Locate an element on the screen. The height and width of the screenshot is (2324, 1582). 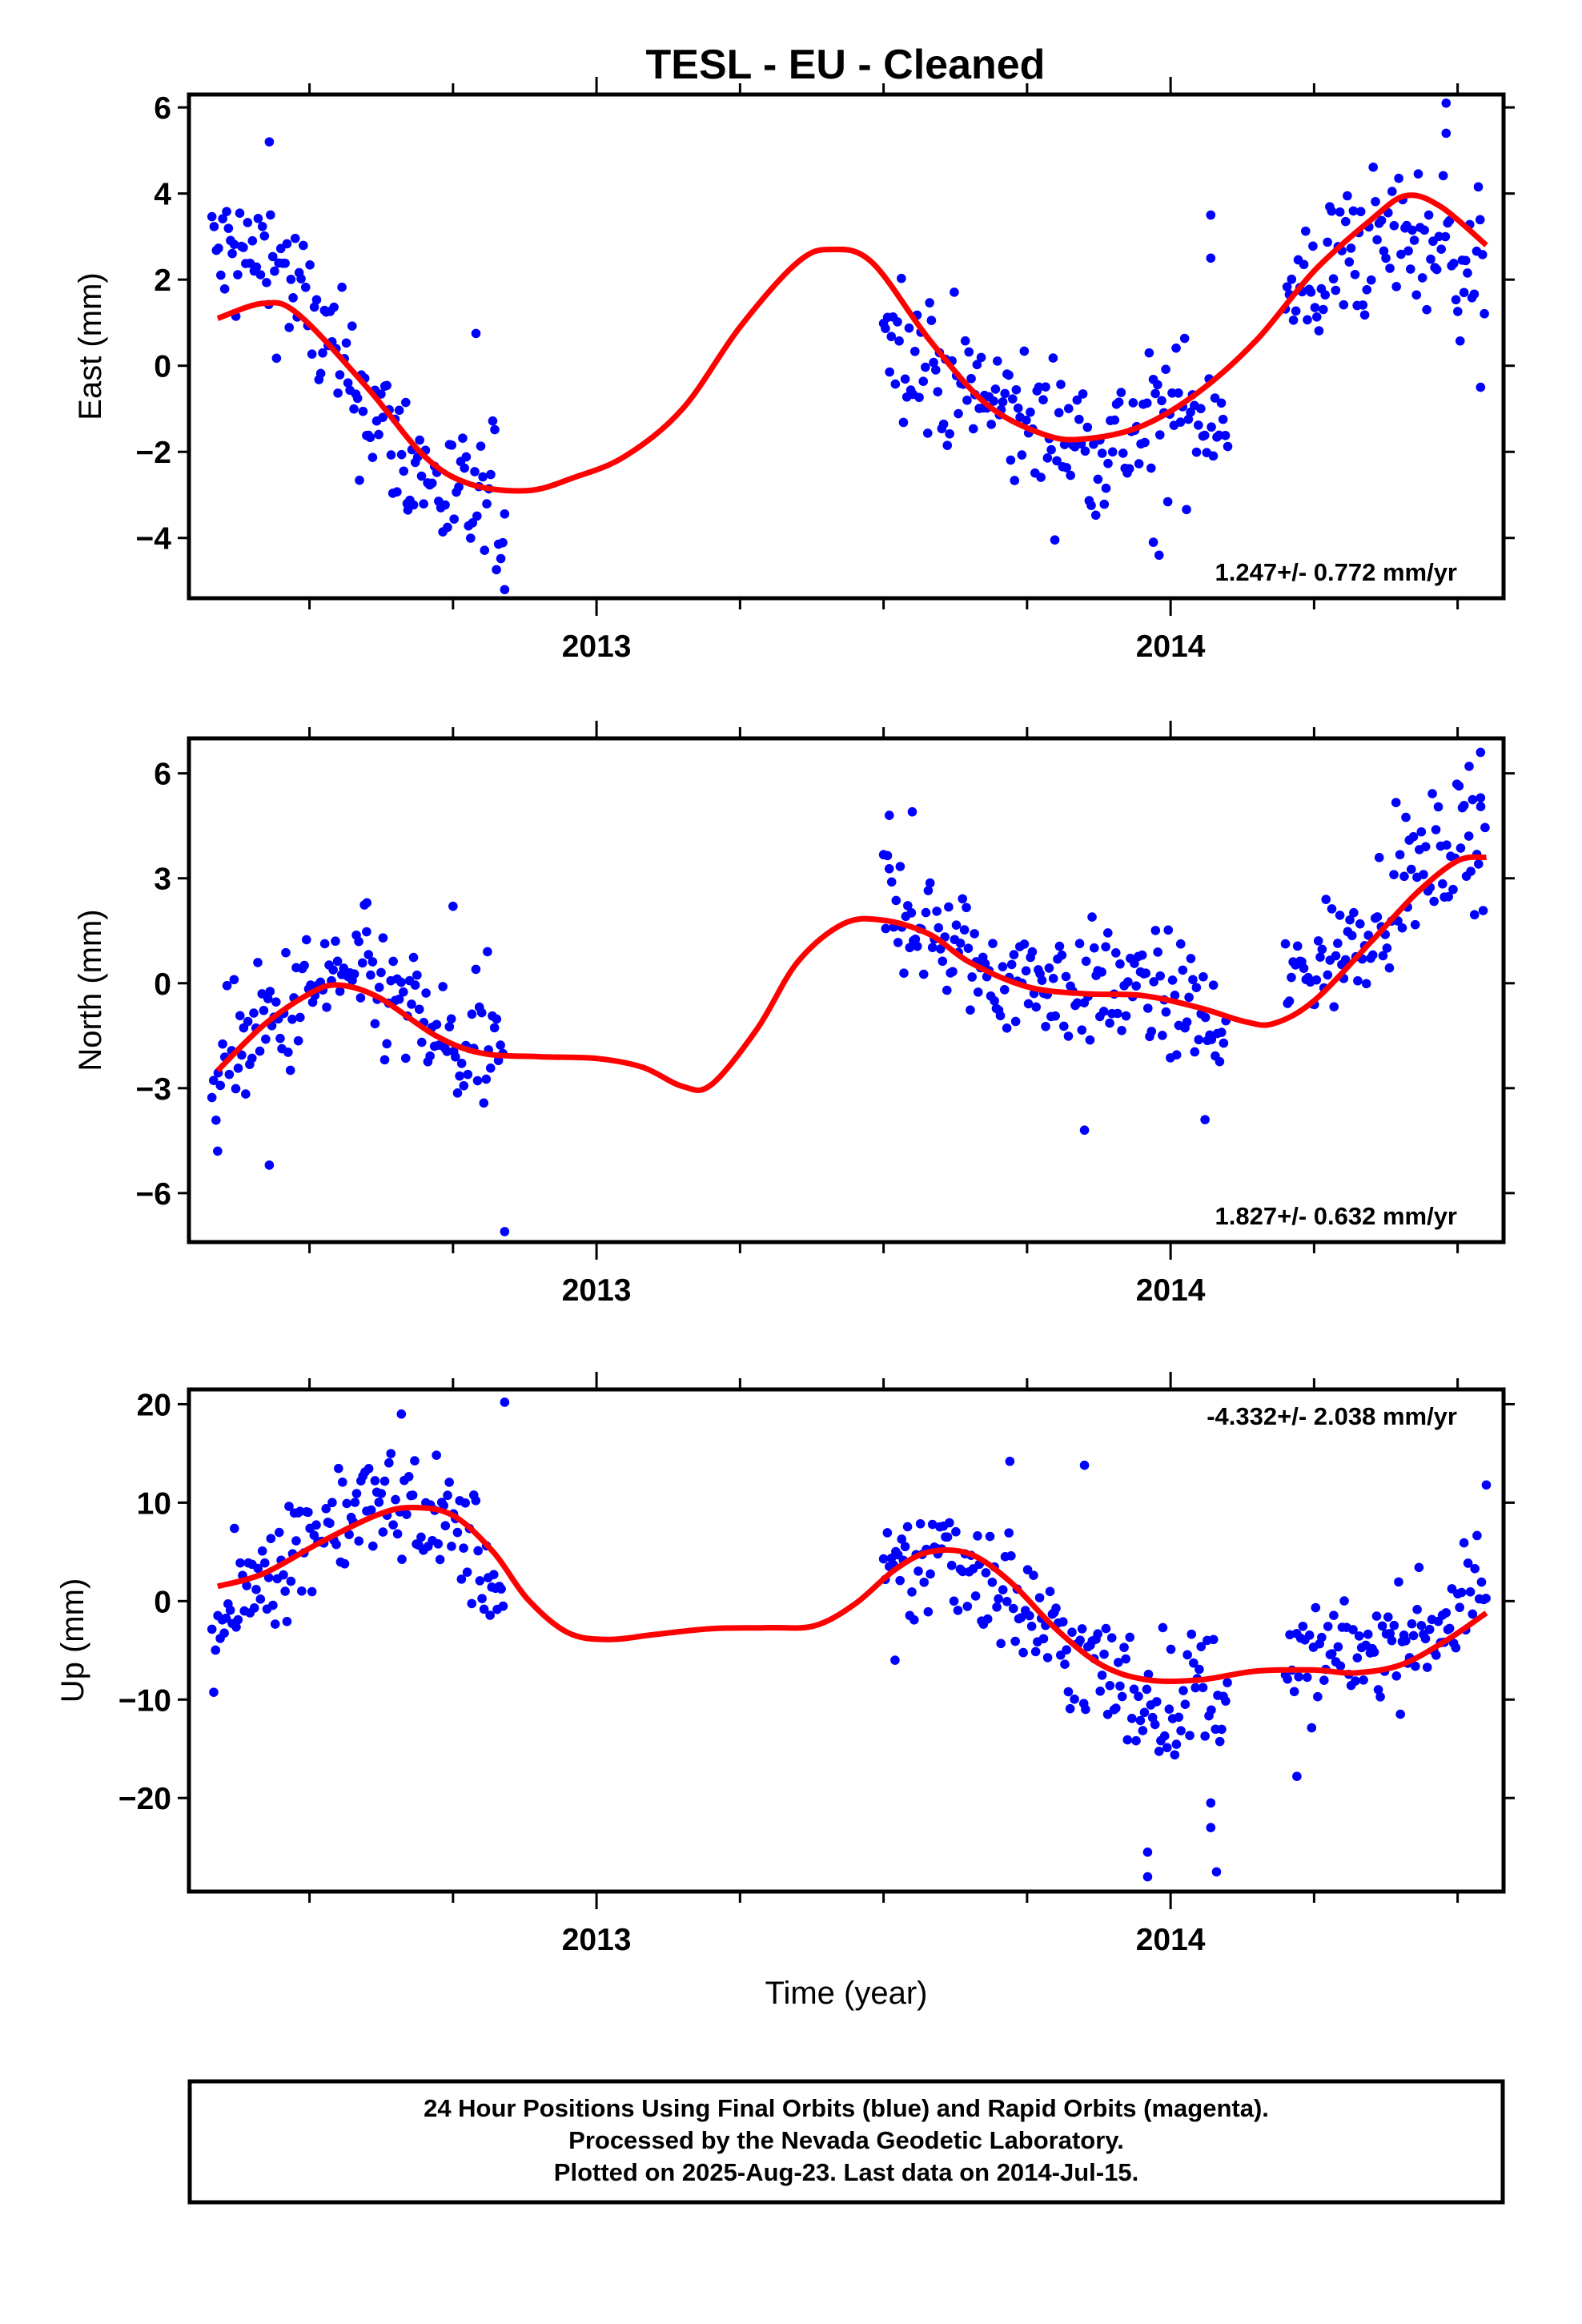
y-tick-label: −3 is located at coordinates (154, 1089).